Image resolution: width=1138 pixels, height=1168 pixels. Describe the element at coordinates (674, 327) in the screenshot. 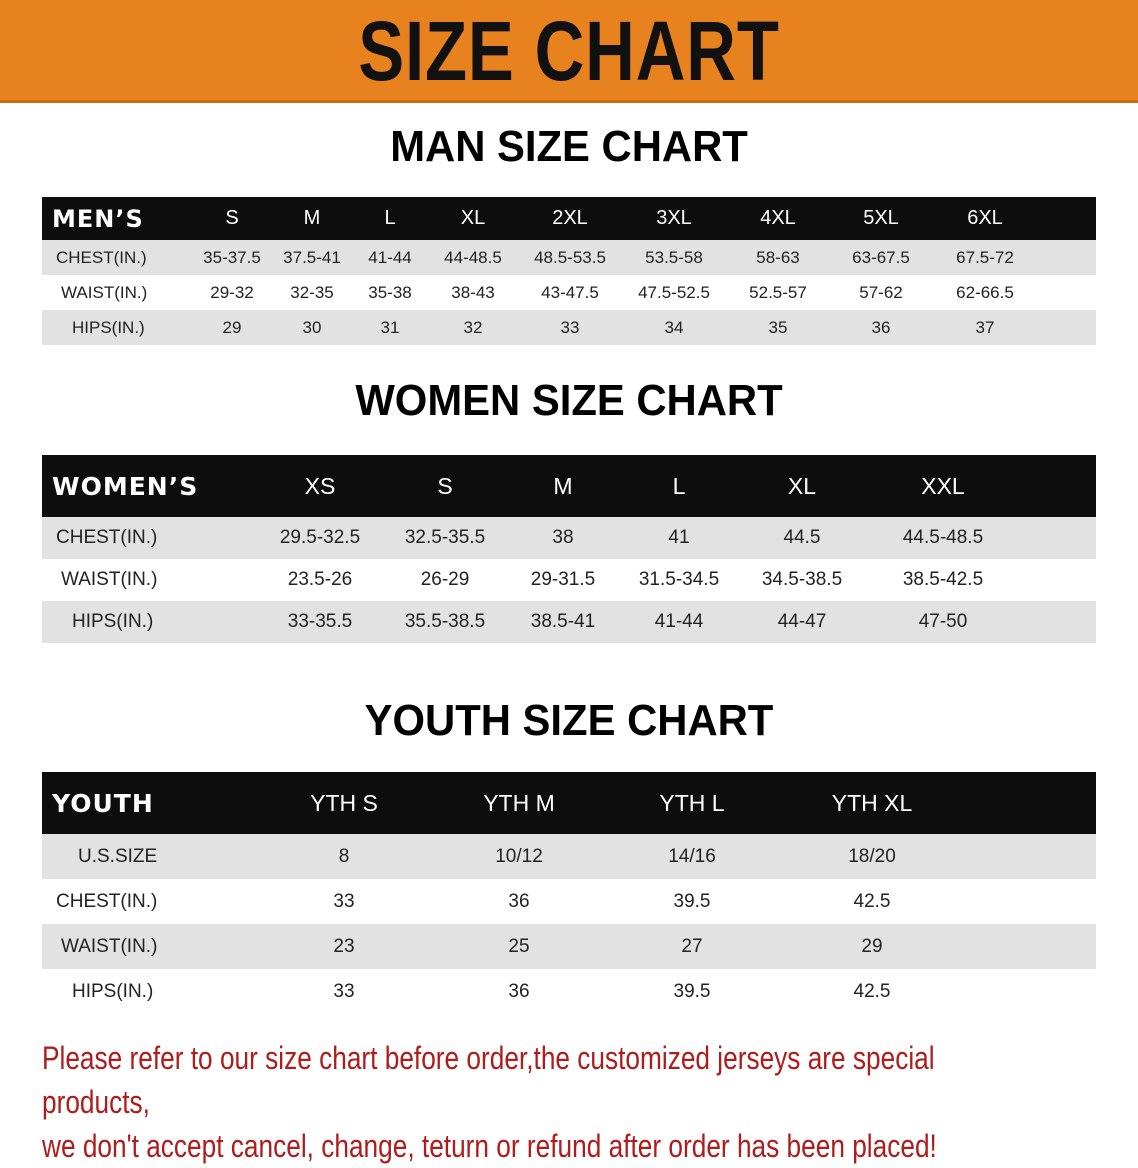

I see `measurement-value: 34` at that location.